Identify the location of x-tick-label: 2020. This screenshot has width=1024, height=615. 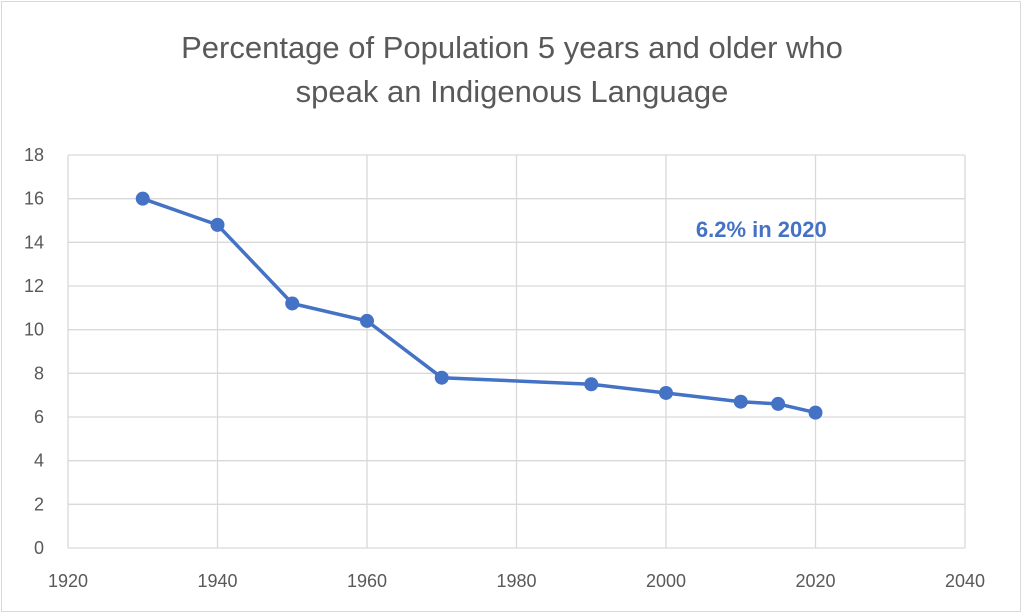
(815, 581).